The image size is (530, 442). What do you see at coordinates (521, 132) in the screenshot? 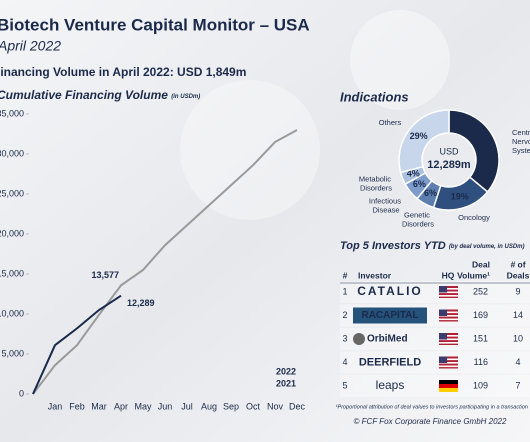
I see `label-line: Central` at bounding box center [521, 132].